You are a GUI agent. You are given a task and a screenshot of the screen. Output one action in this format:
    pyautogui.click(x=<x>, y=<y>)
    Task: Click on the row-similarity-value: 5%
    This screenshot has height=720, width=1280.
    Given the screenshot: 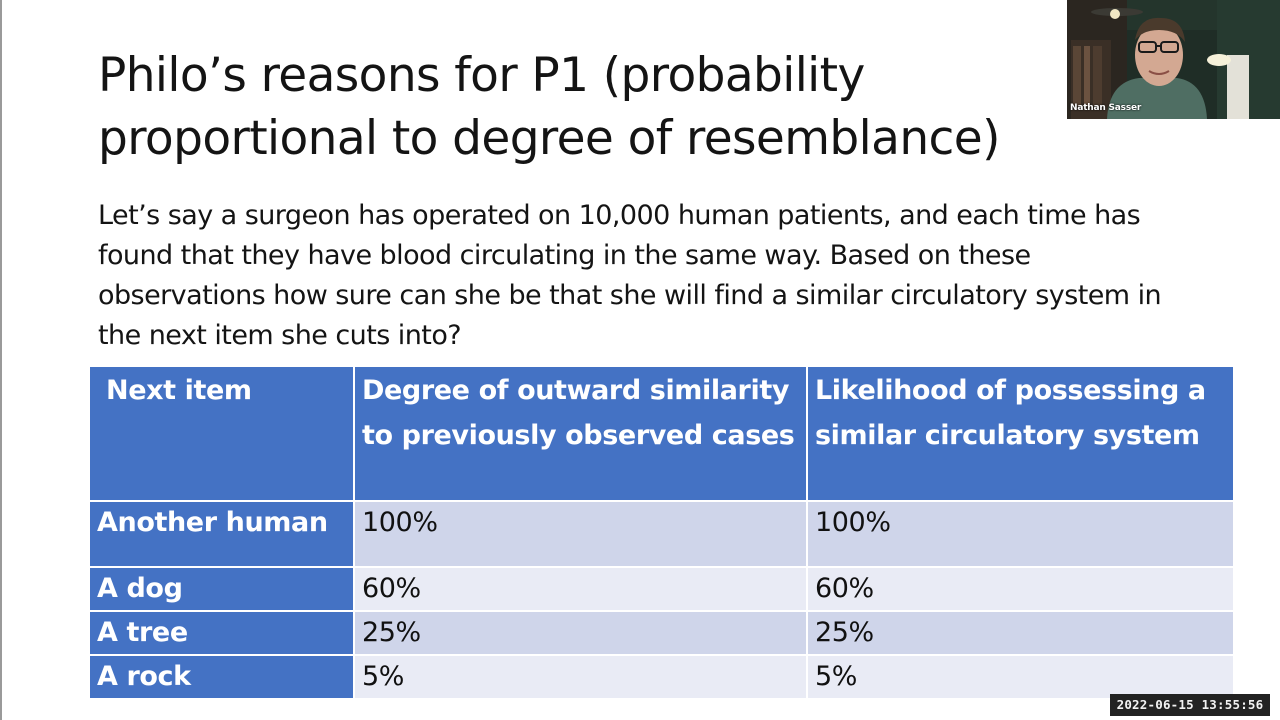 What is the action you would take?
    pyautogui.click(x=580, y=677)
    